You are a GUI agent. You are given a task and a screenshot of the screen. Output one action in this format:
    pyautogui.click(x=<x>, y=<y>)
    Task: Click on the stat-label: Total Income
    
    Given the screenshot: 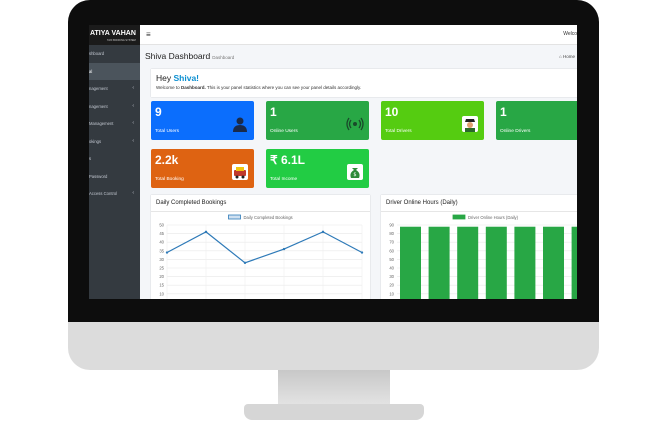 What is the action you would take?
    pyautogui.click(x=284, y=179)
    